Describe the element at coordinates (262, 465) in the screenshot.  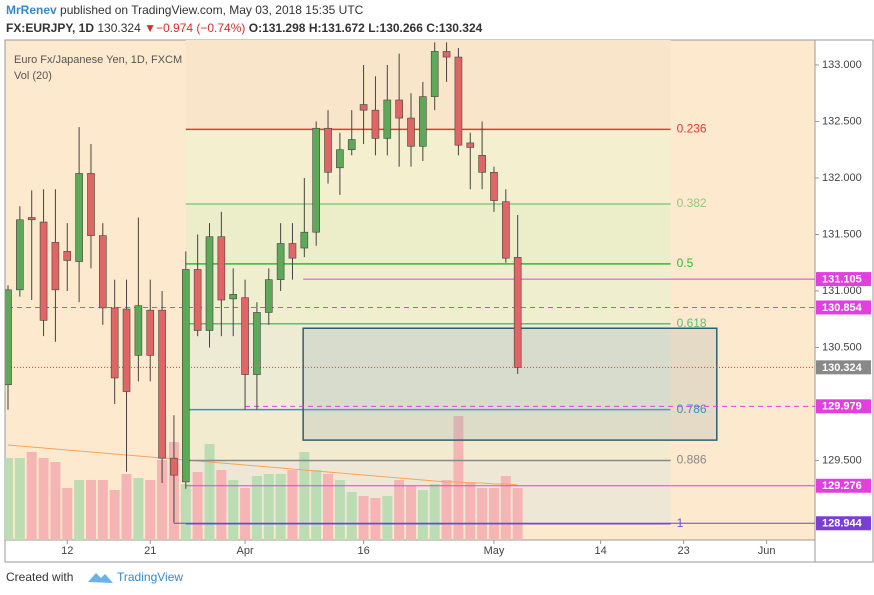
I see `volume-ma` at that location.